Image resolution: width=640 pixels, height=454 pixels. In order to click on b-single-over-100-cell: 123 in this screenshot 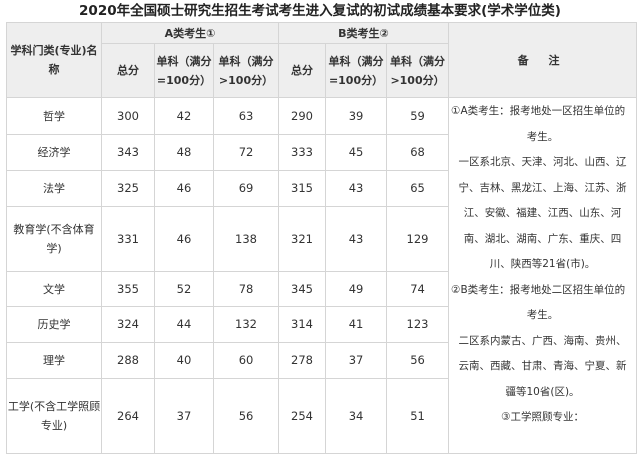, I will do `click(418, 324)`.